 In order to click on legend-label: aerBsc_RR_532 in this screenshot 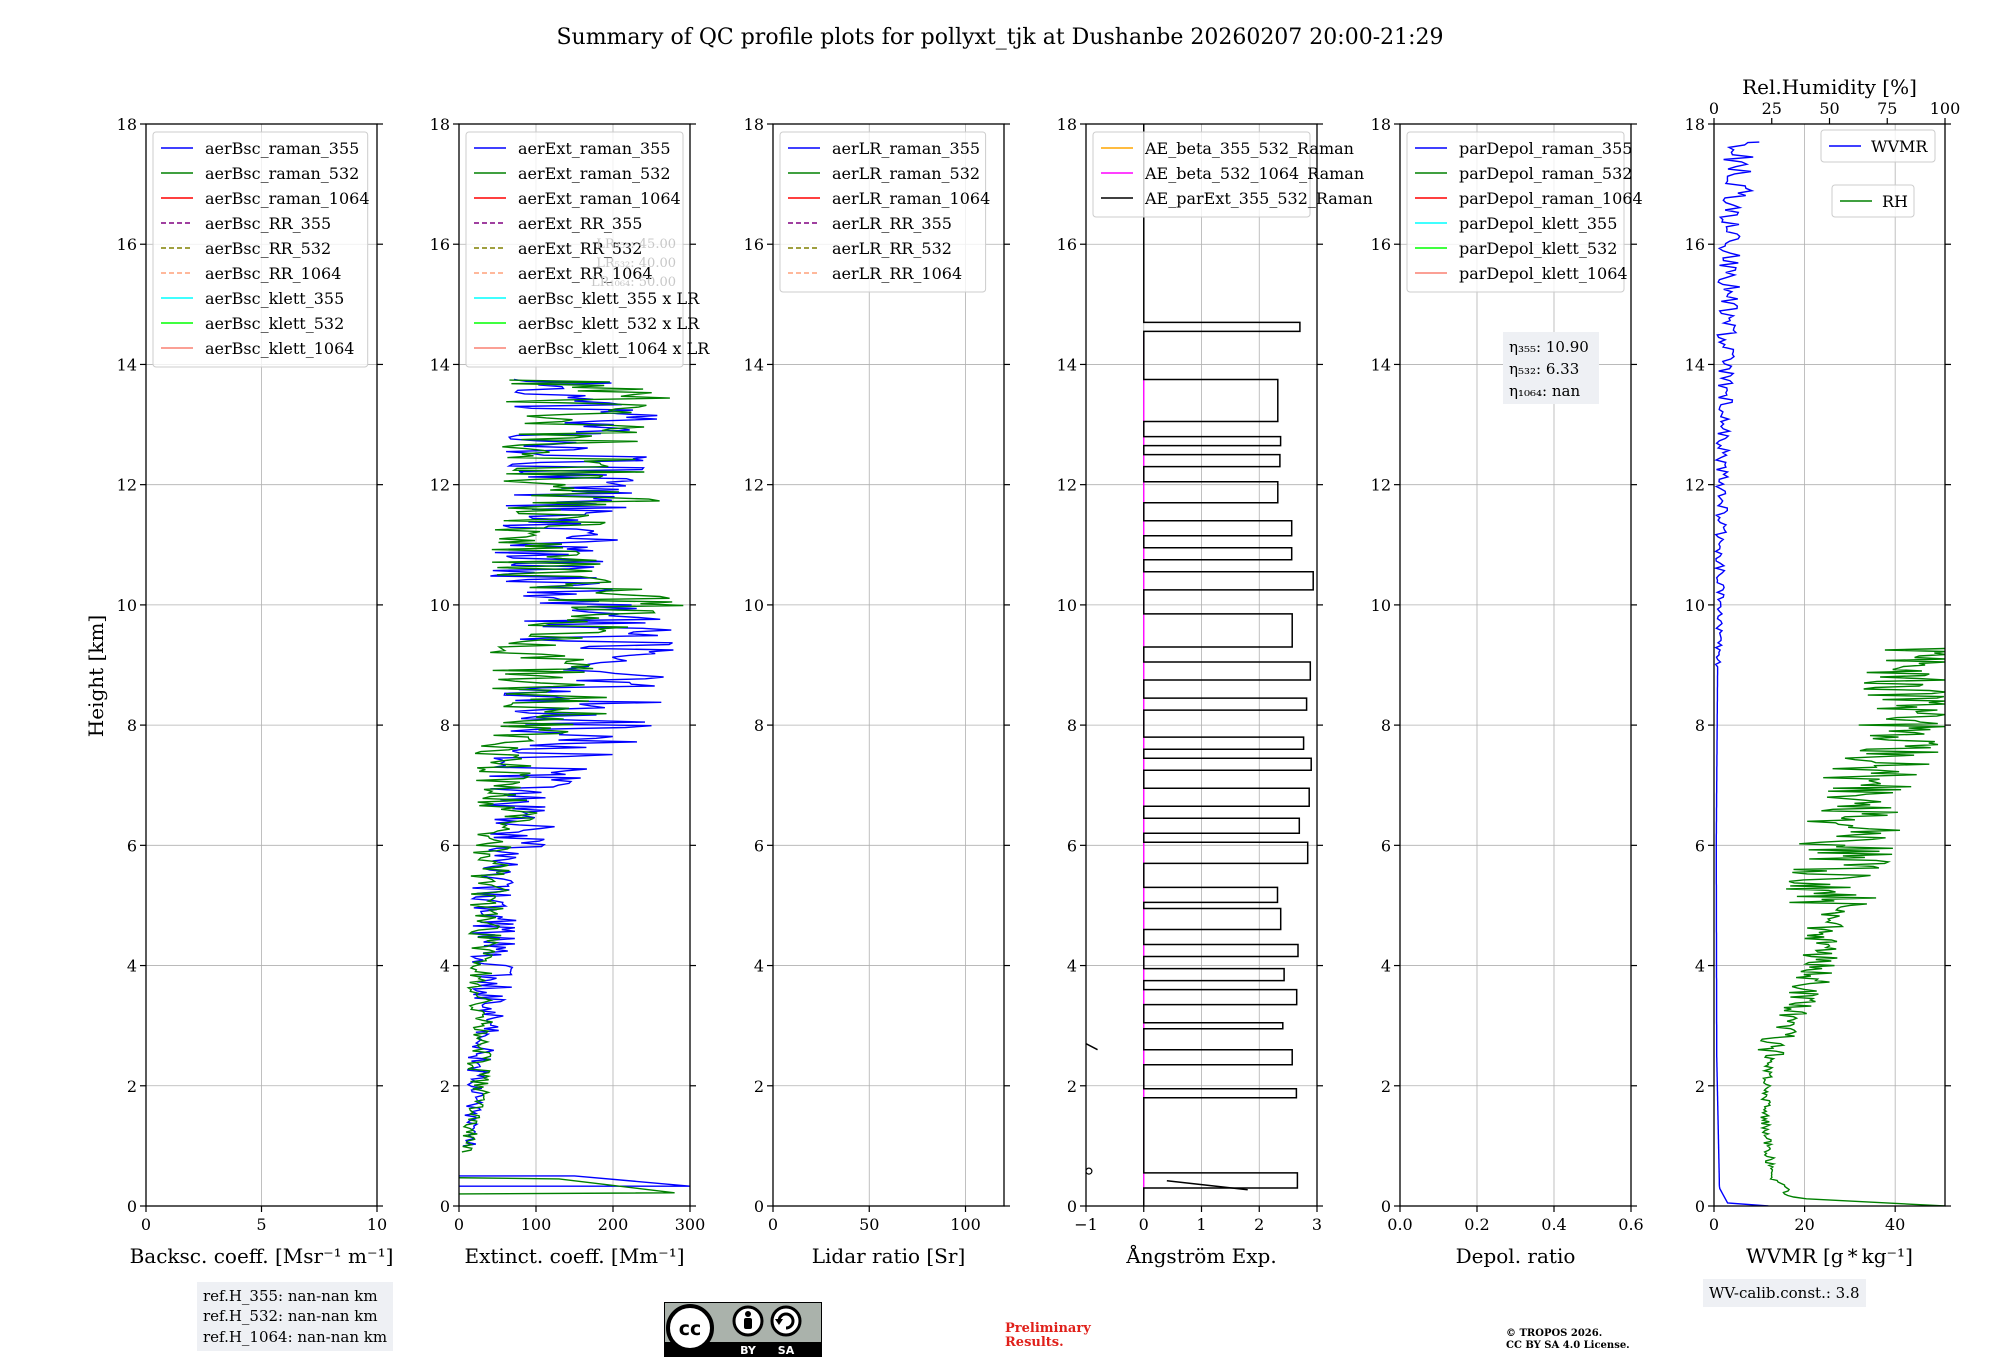, I will do `click(268, 248)`.